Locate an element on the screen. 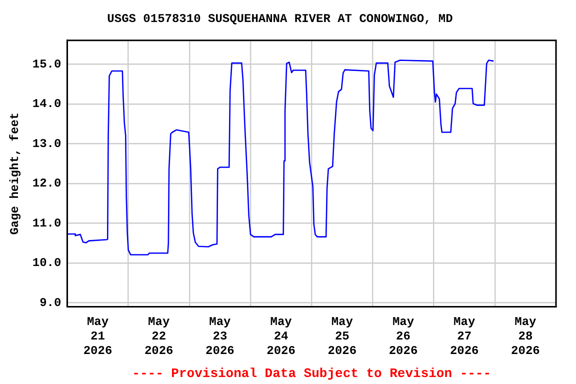  x-tick-label: May 24 2026 is located at coordinates (281, 336).